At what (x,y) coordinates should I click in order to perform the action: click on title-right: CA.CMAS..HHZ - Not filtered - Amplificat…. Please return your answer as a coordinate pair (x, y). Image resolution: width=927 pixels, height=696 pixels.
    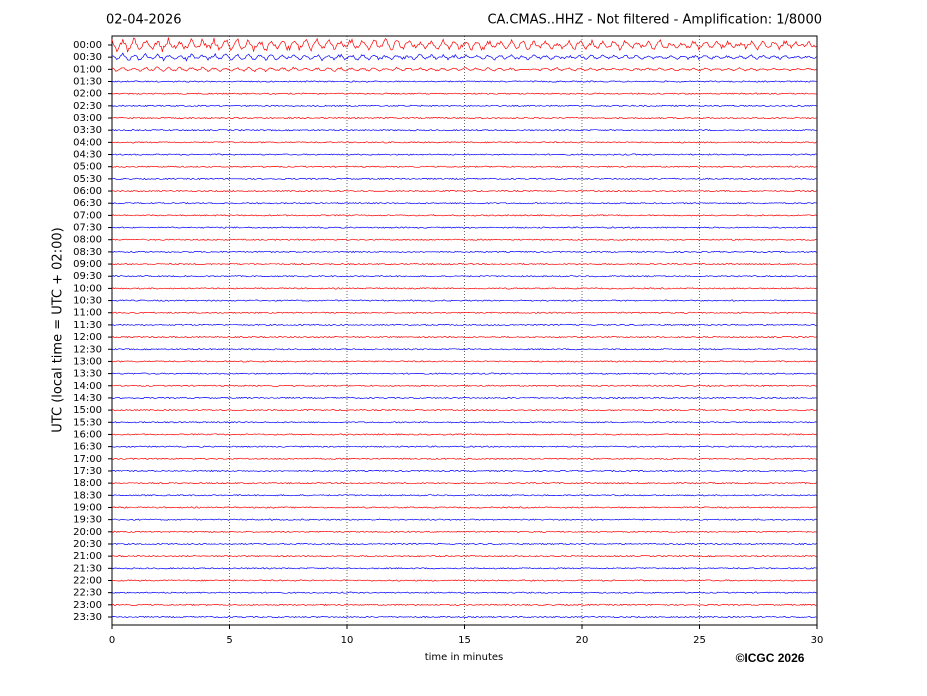
    Looking at the image, I should click on (654, 20).